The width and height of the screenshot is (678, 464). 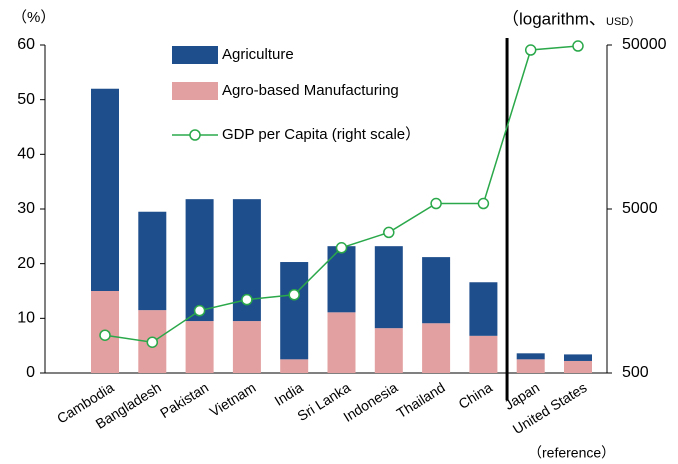 I want to click on y2-axis-label: （logarithm、, so click(x=554, y=18).